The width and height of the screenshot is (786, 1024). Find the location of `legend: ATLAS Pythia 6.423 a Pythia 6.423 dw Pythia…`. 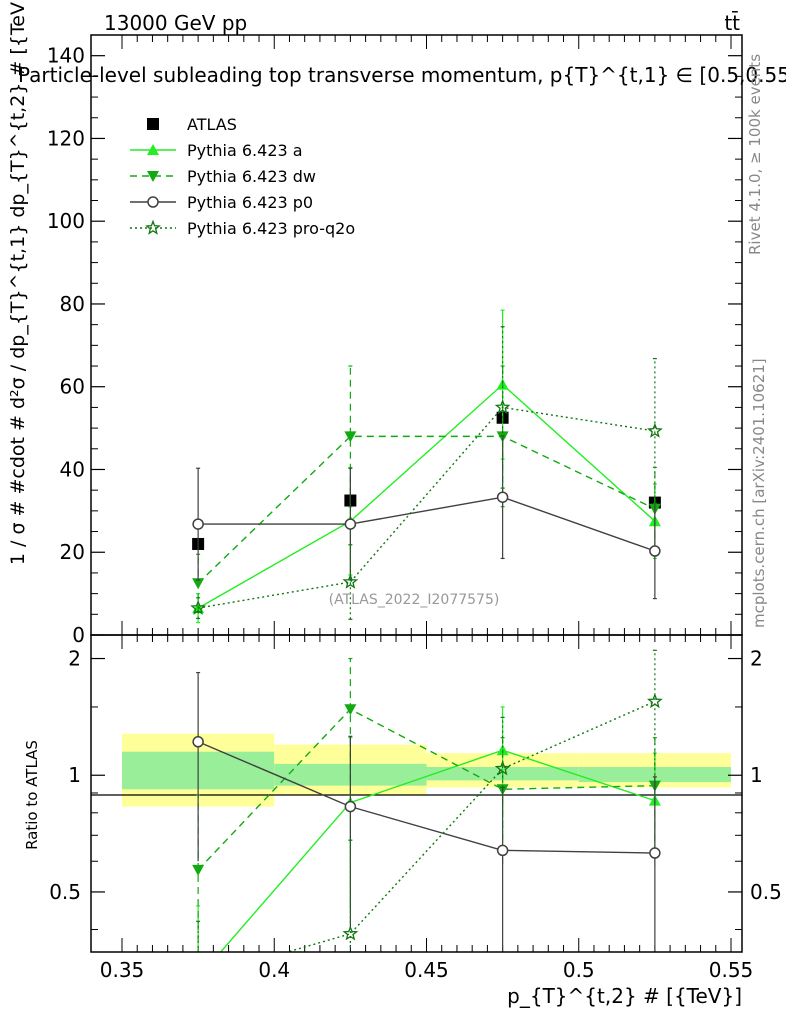

legend: ATLAS Pythia 6.423 a Pythia 6.423 dw Pythia… is located at coordinates (242, 176).